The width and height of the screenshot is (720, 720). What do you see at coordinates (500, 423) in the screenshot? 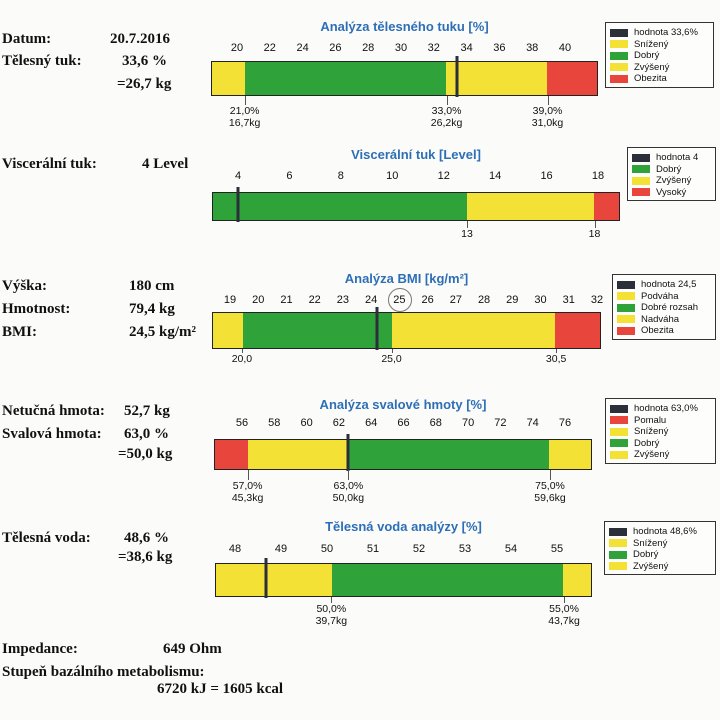
I see `tick-label: 72` at bounding box center [500, 423].